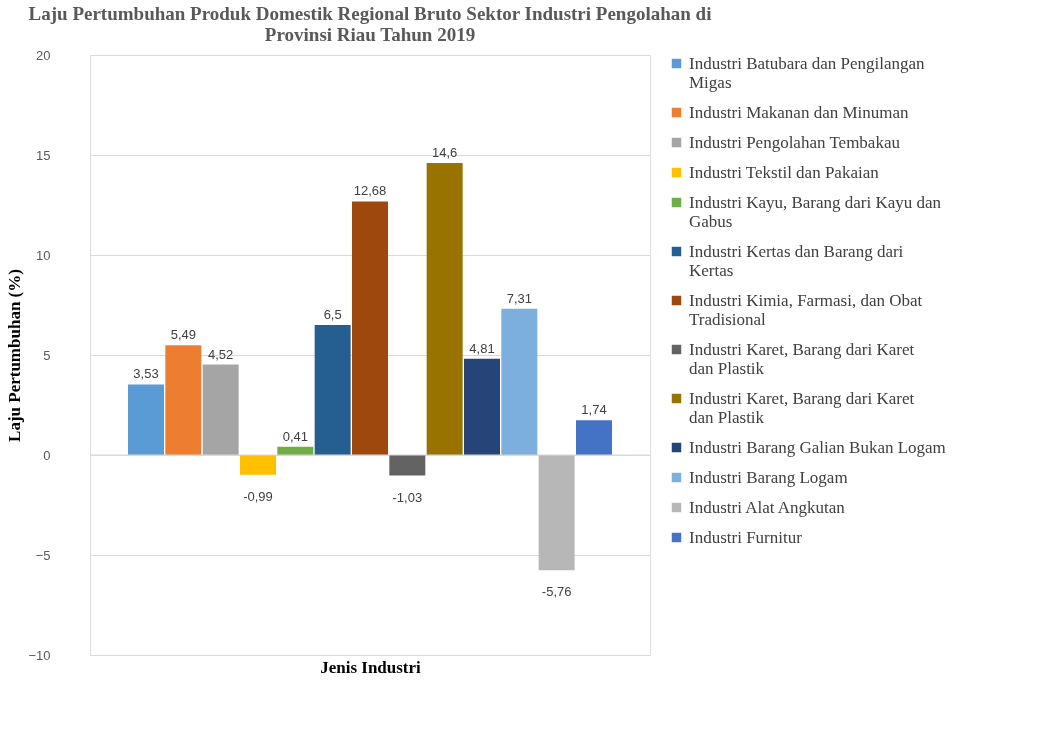 The height and width of the screenshot is (740, 1057). I want to click on data-label: 7,31, so click(519, 298).